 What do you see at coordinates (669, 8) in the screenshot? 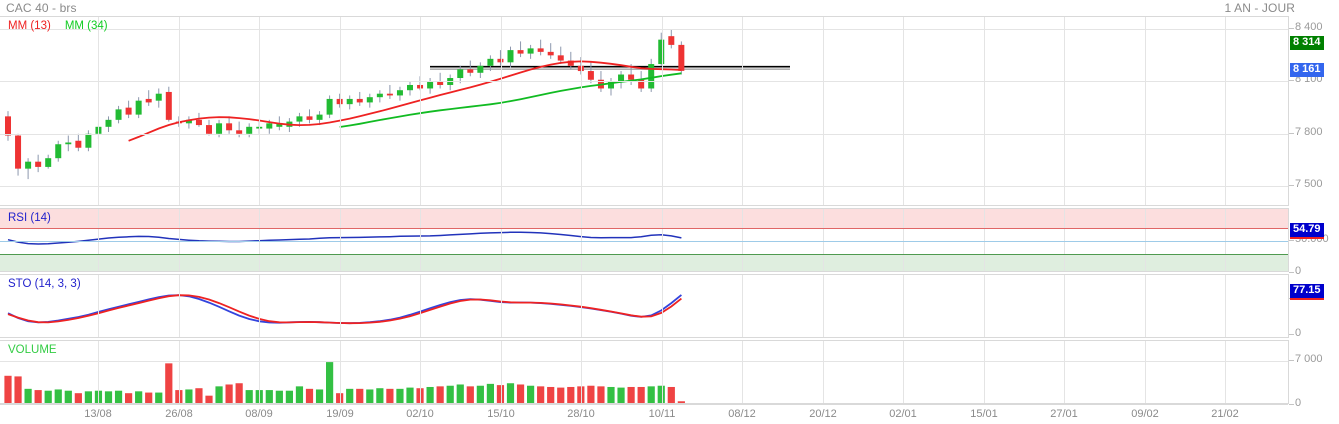
I see `chart-header: CAC 40 - brs 1 AN - JOUR` at bounding box center [669, 8].